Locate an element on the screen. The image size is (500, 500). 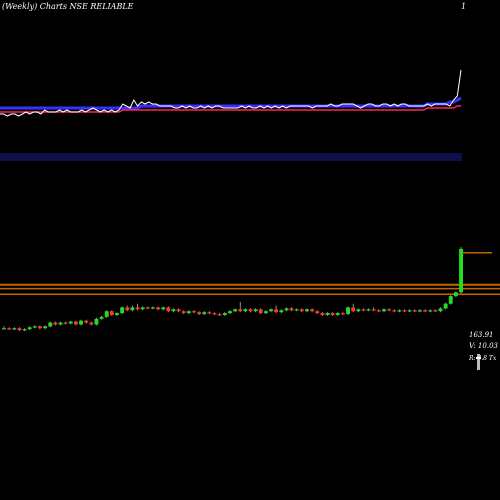
chart-title: (Weekly) Charts NSE RELIABLE is located at coordinates (68, 6).